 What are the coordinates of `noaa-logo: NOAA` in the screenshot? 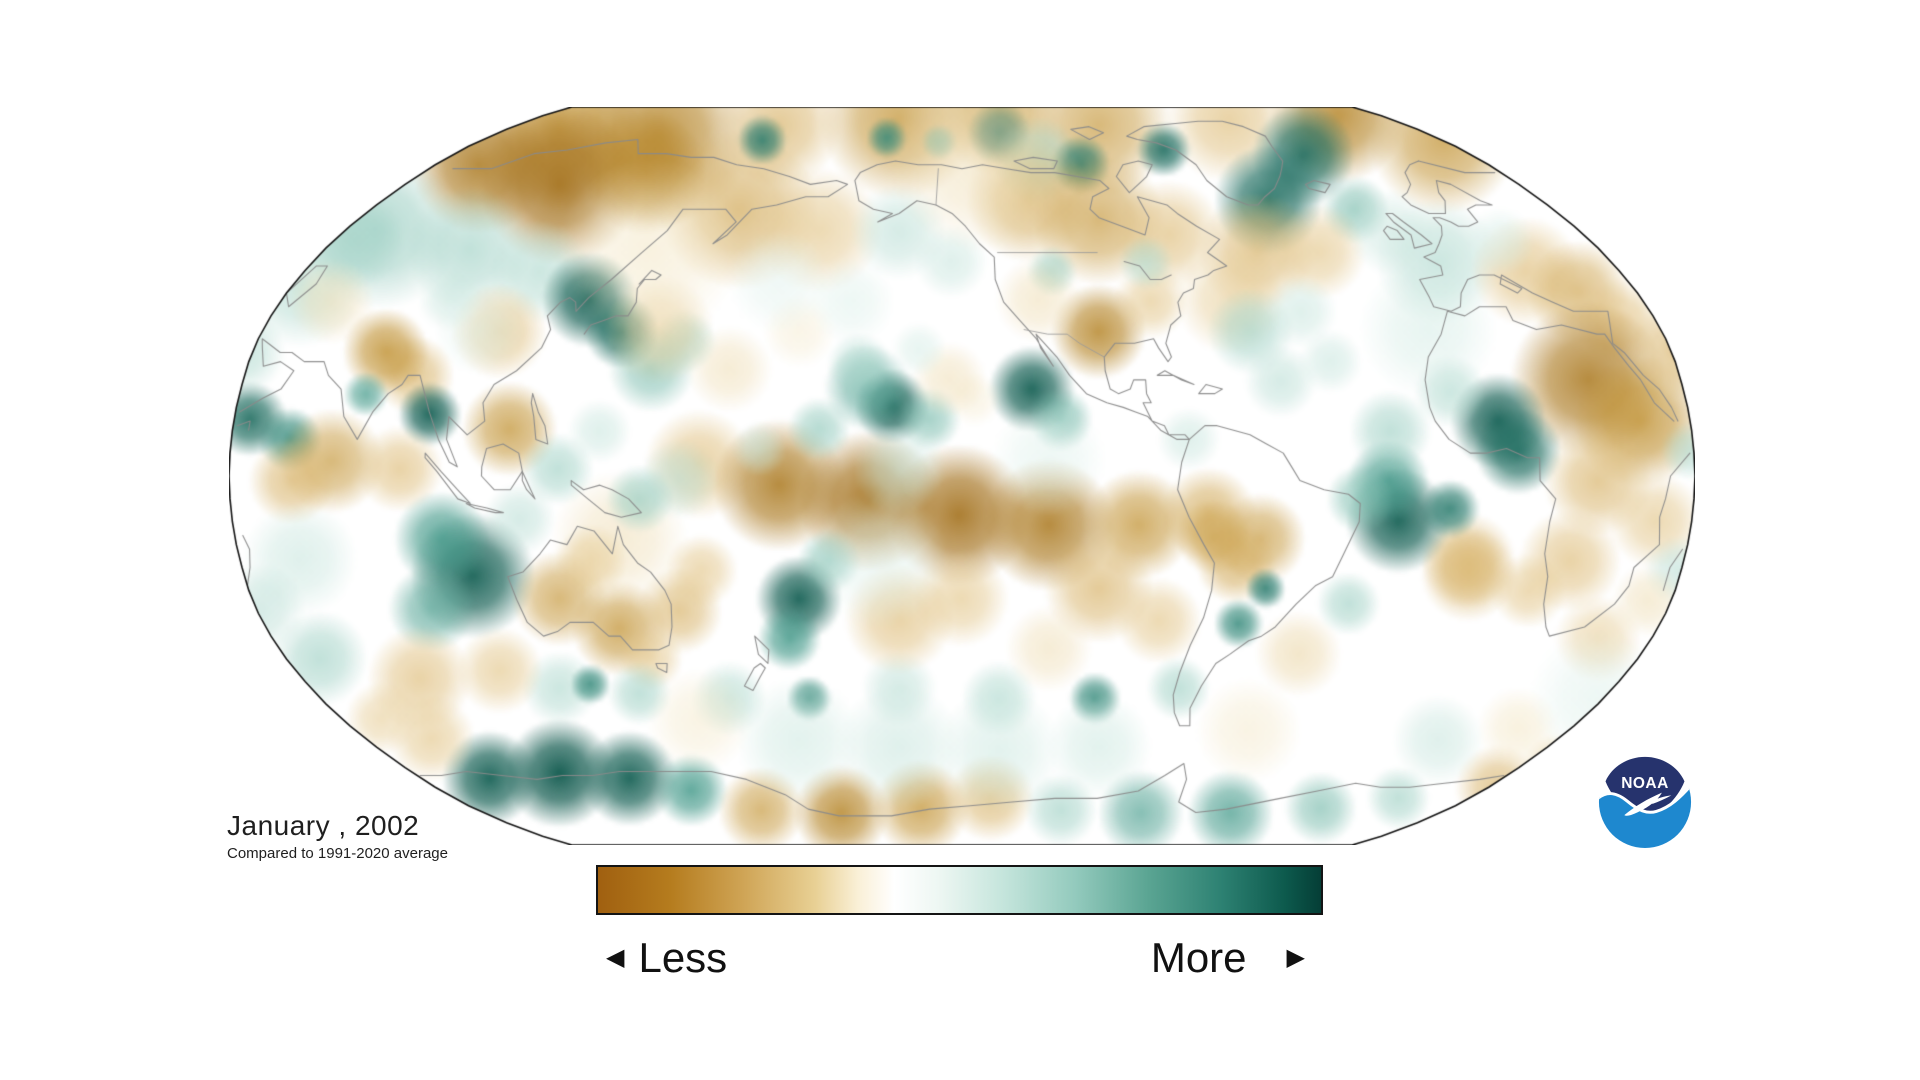 It's located at (1645, 802).